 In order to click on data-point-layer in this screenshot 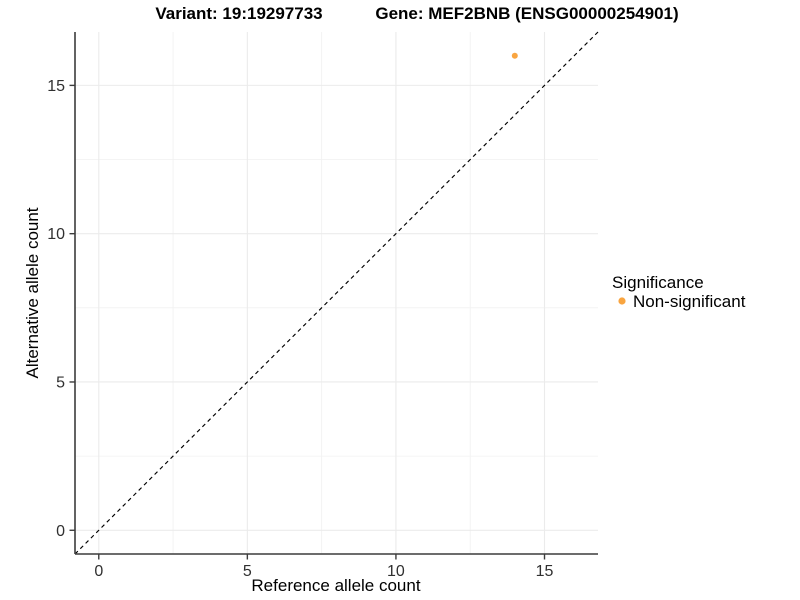, I will do `click(514, 55)`.